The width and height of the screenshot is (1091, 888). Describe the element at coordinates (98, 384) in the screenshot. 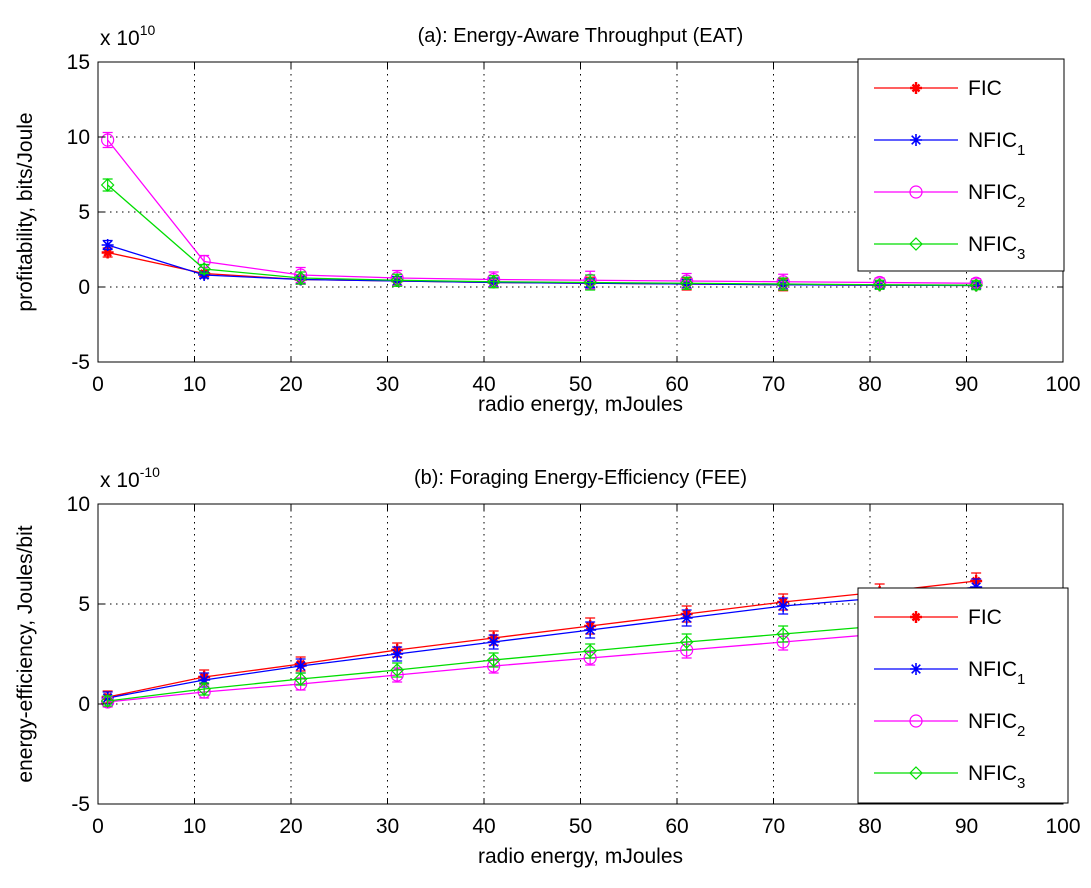

I see `x-tick-label: 0` at that location.